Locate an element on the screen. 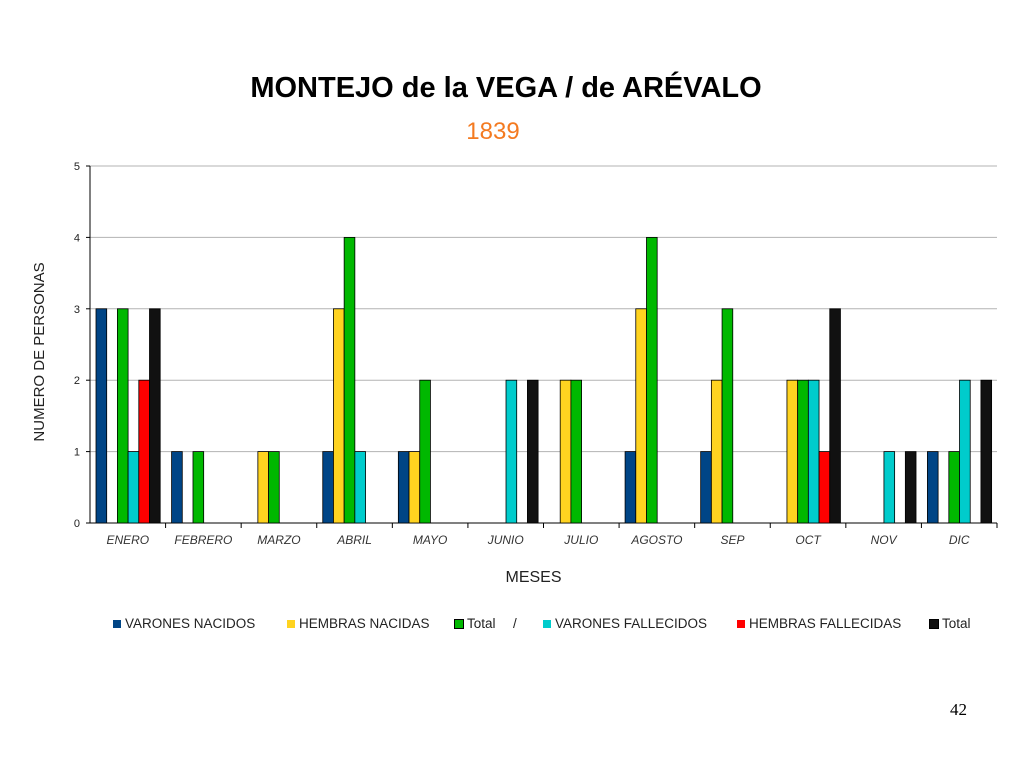 This screenshot has width=1024, height=768. x-axis-label: MESES is located at coordinates (533, 577).